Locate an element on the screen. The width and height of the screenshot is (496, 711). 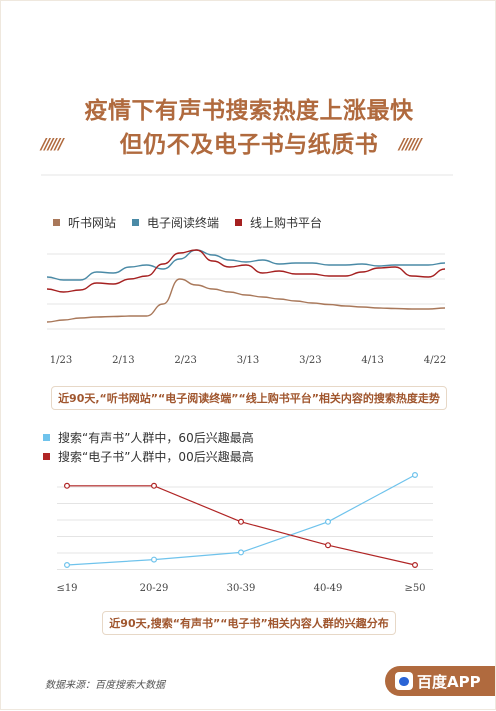
chart1-caption: 近90天,“听书网站”“电子阅读终端”“线上购书平台”相关内容的搜索热度走势 is located at coordinates (249, 398).